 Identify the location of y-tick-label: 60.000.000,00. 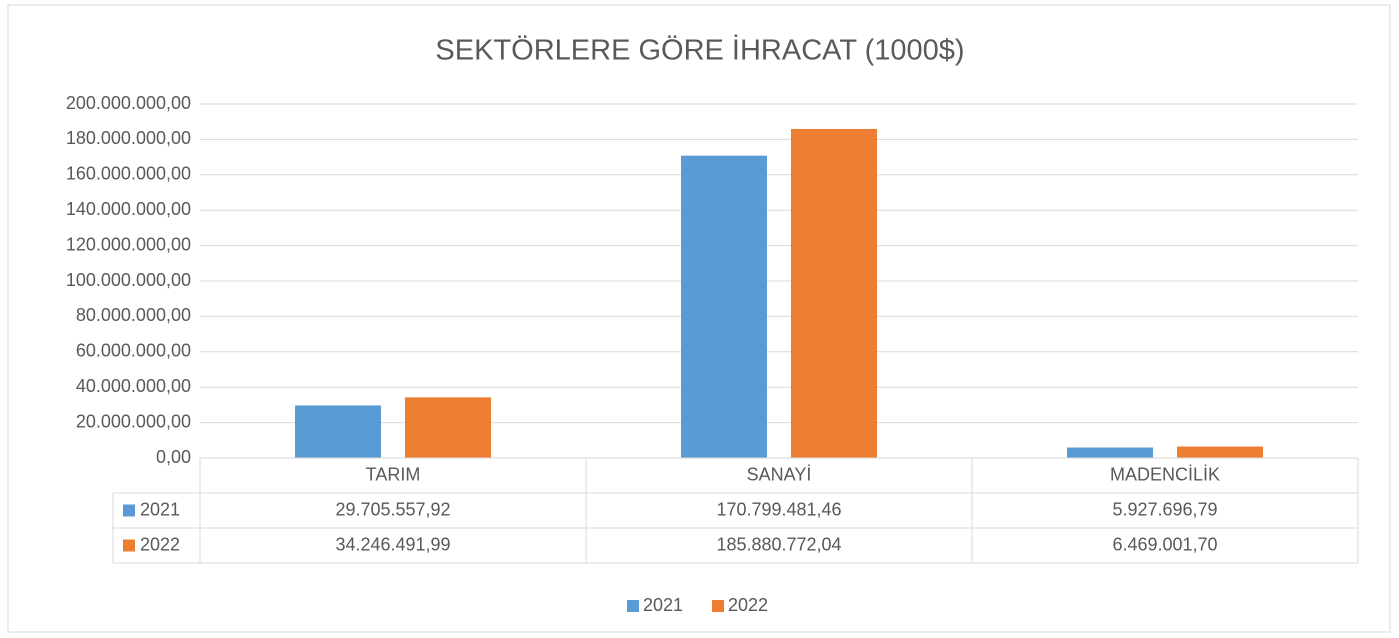
(133, 351).